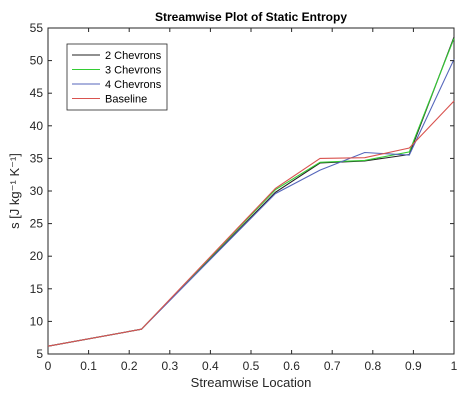 The image size is (474, 401). Describe the element at coordinates (37, 256) in the screenshot. I see `y-tick-label: 20` at that location.